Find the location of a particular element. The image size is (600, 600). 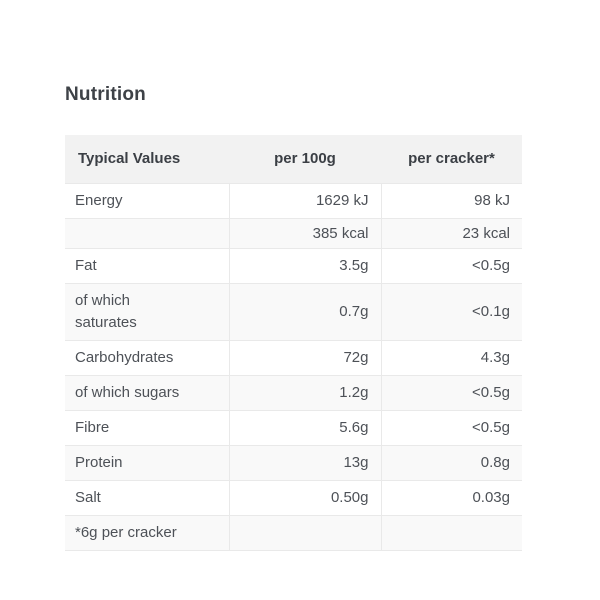

value-per-cracker: <0.1g is located at coordinates (451, 311).